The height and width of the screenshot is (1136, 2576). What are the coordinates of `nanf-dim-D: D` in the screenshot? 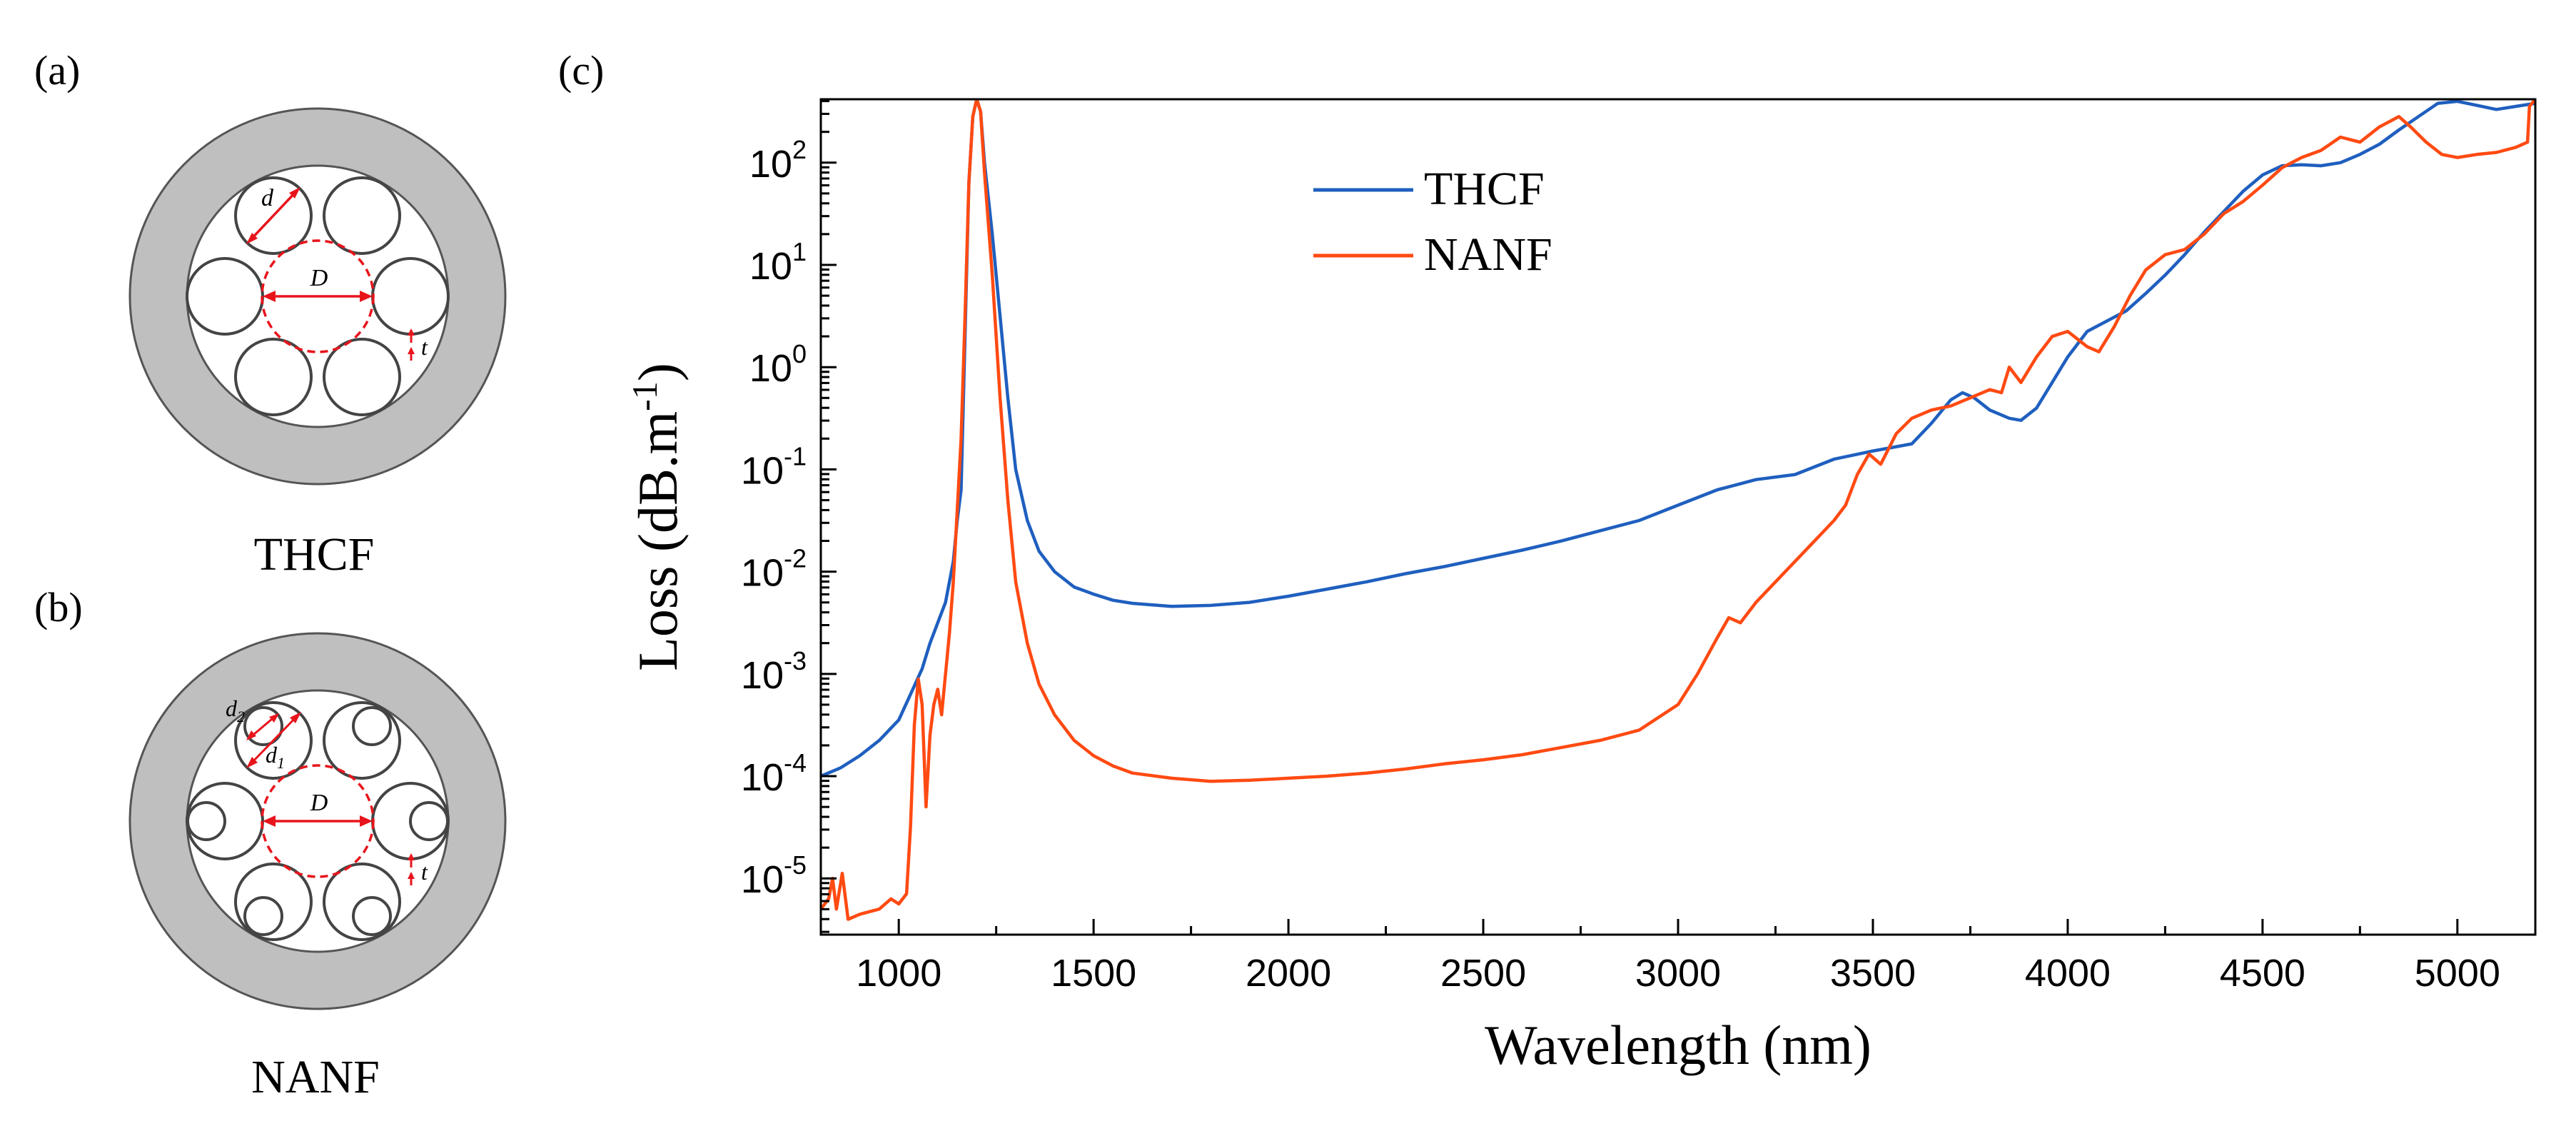 It's located at (319, 803).